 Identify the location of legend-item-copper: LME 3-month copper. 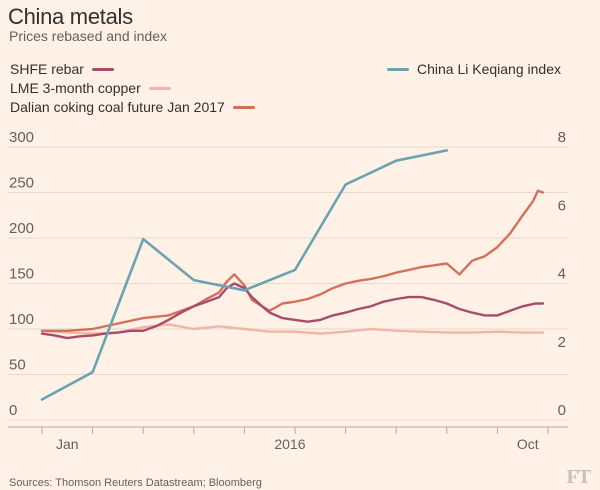
(90, 88).